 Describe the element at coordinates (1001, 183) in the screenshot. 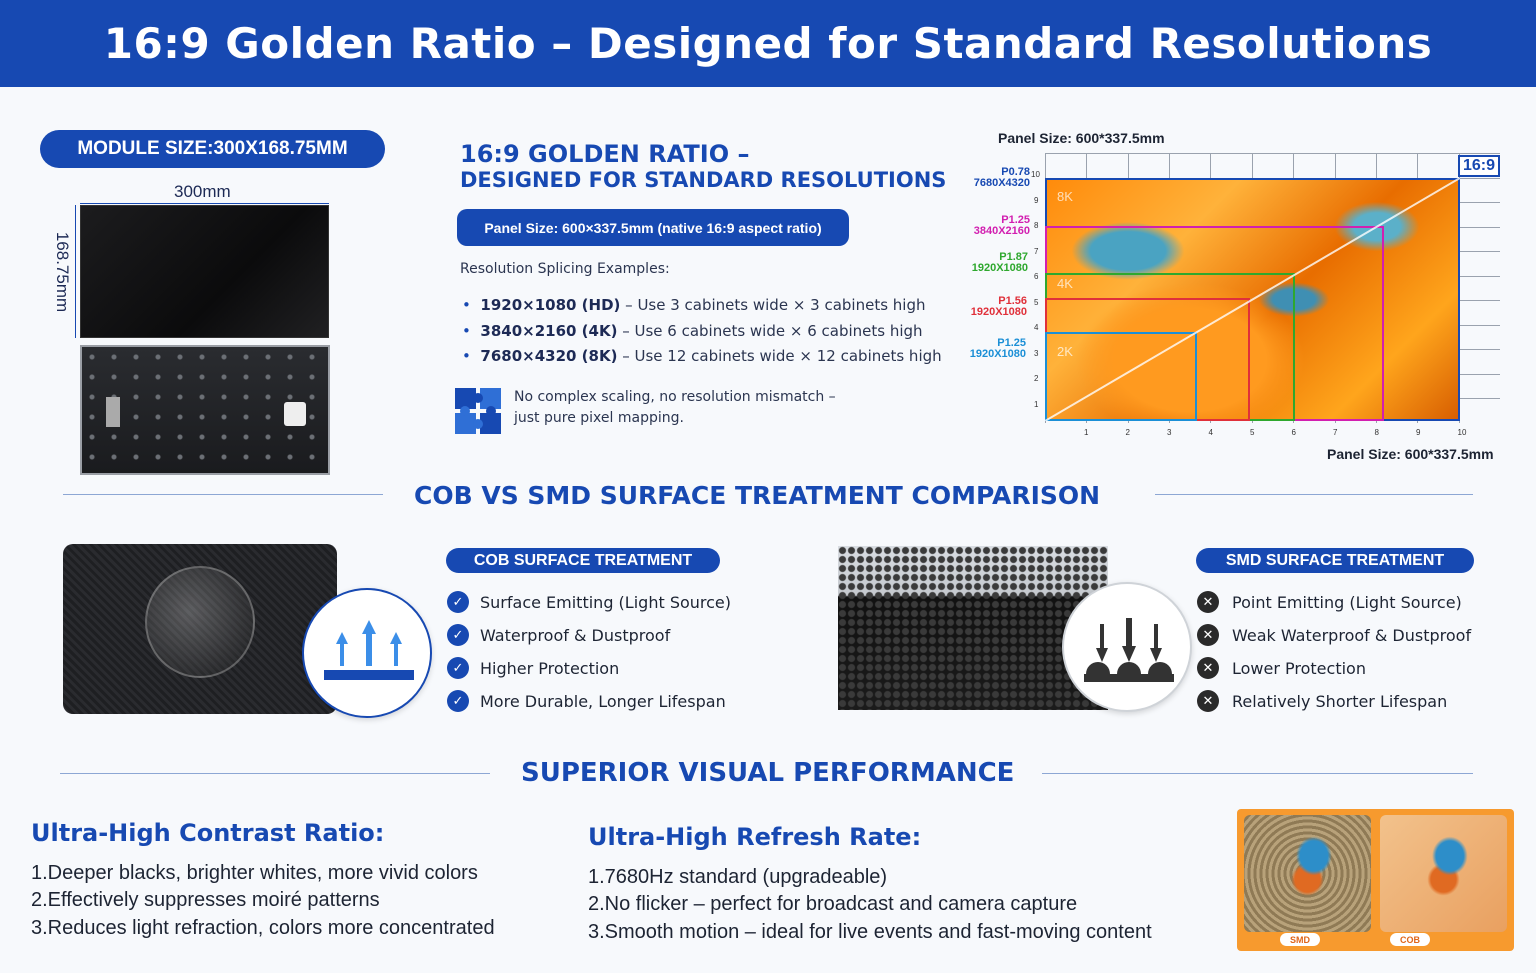

I see `pitch-res: 7680X4320` at that location.